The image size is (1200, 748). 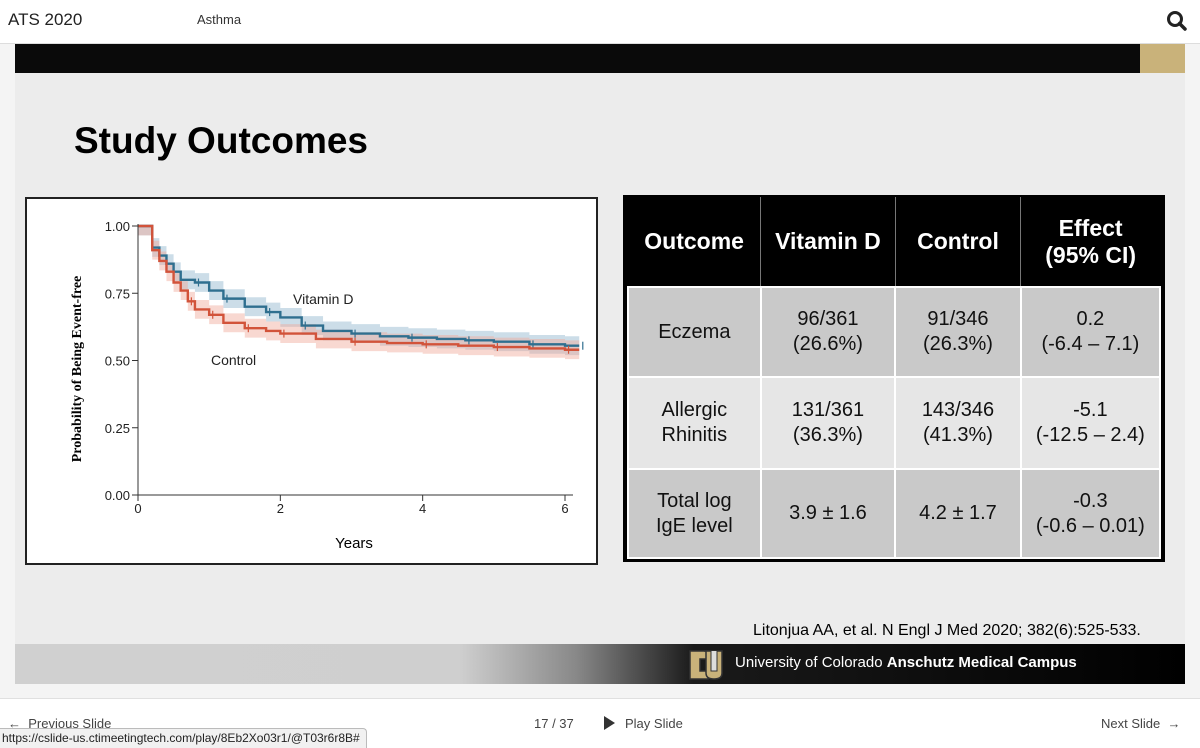 What do you see at coordinates (137, 508) in the screenshot?
I see `x-tick-label: 0` at bounding box center [137, 508].